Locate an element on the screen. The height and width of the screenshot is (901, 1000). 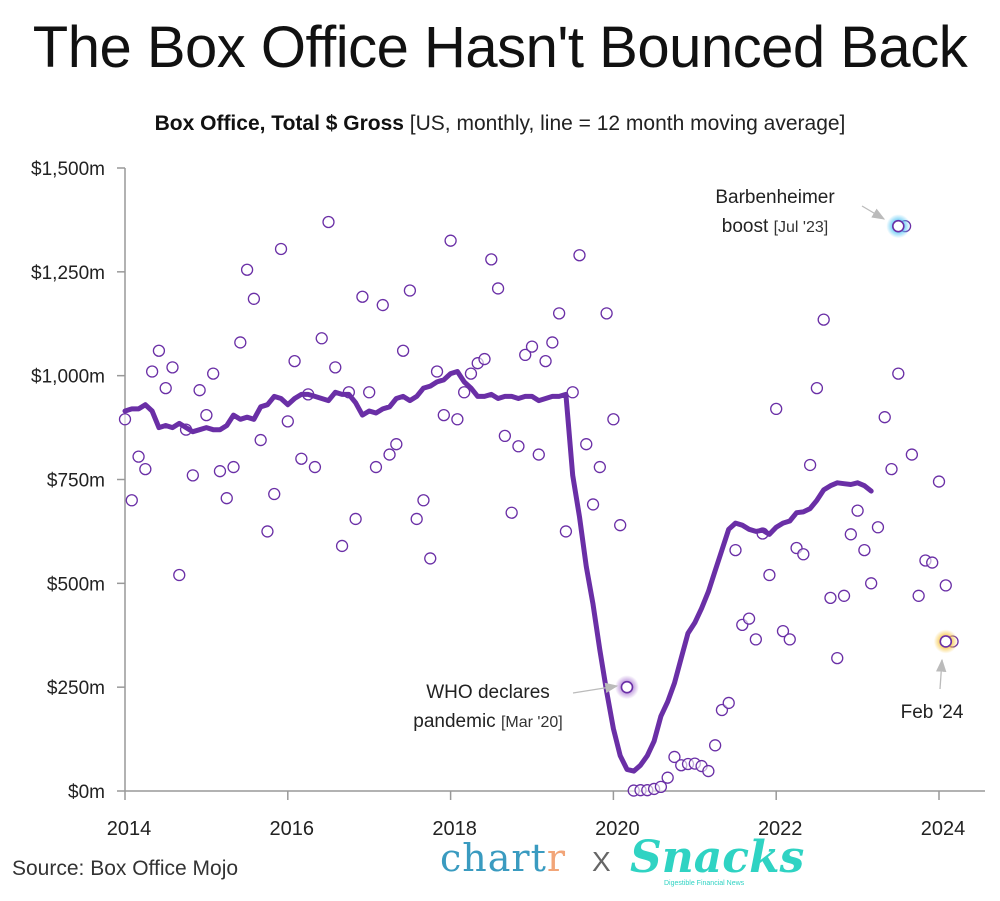
chartr-text: chart is located at coordinates (493, 858).